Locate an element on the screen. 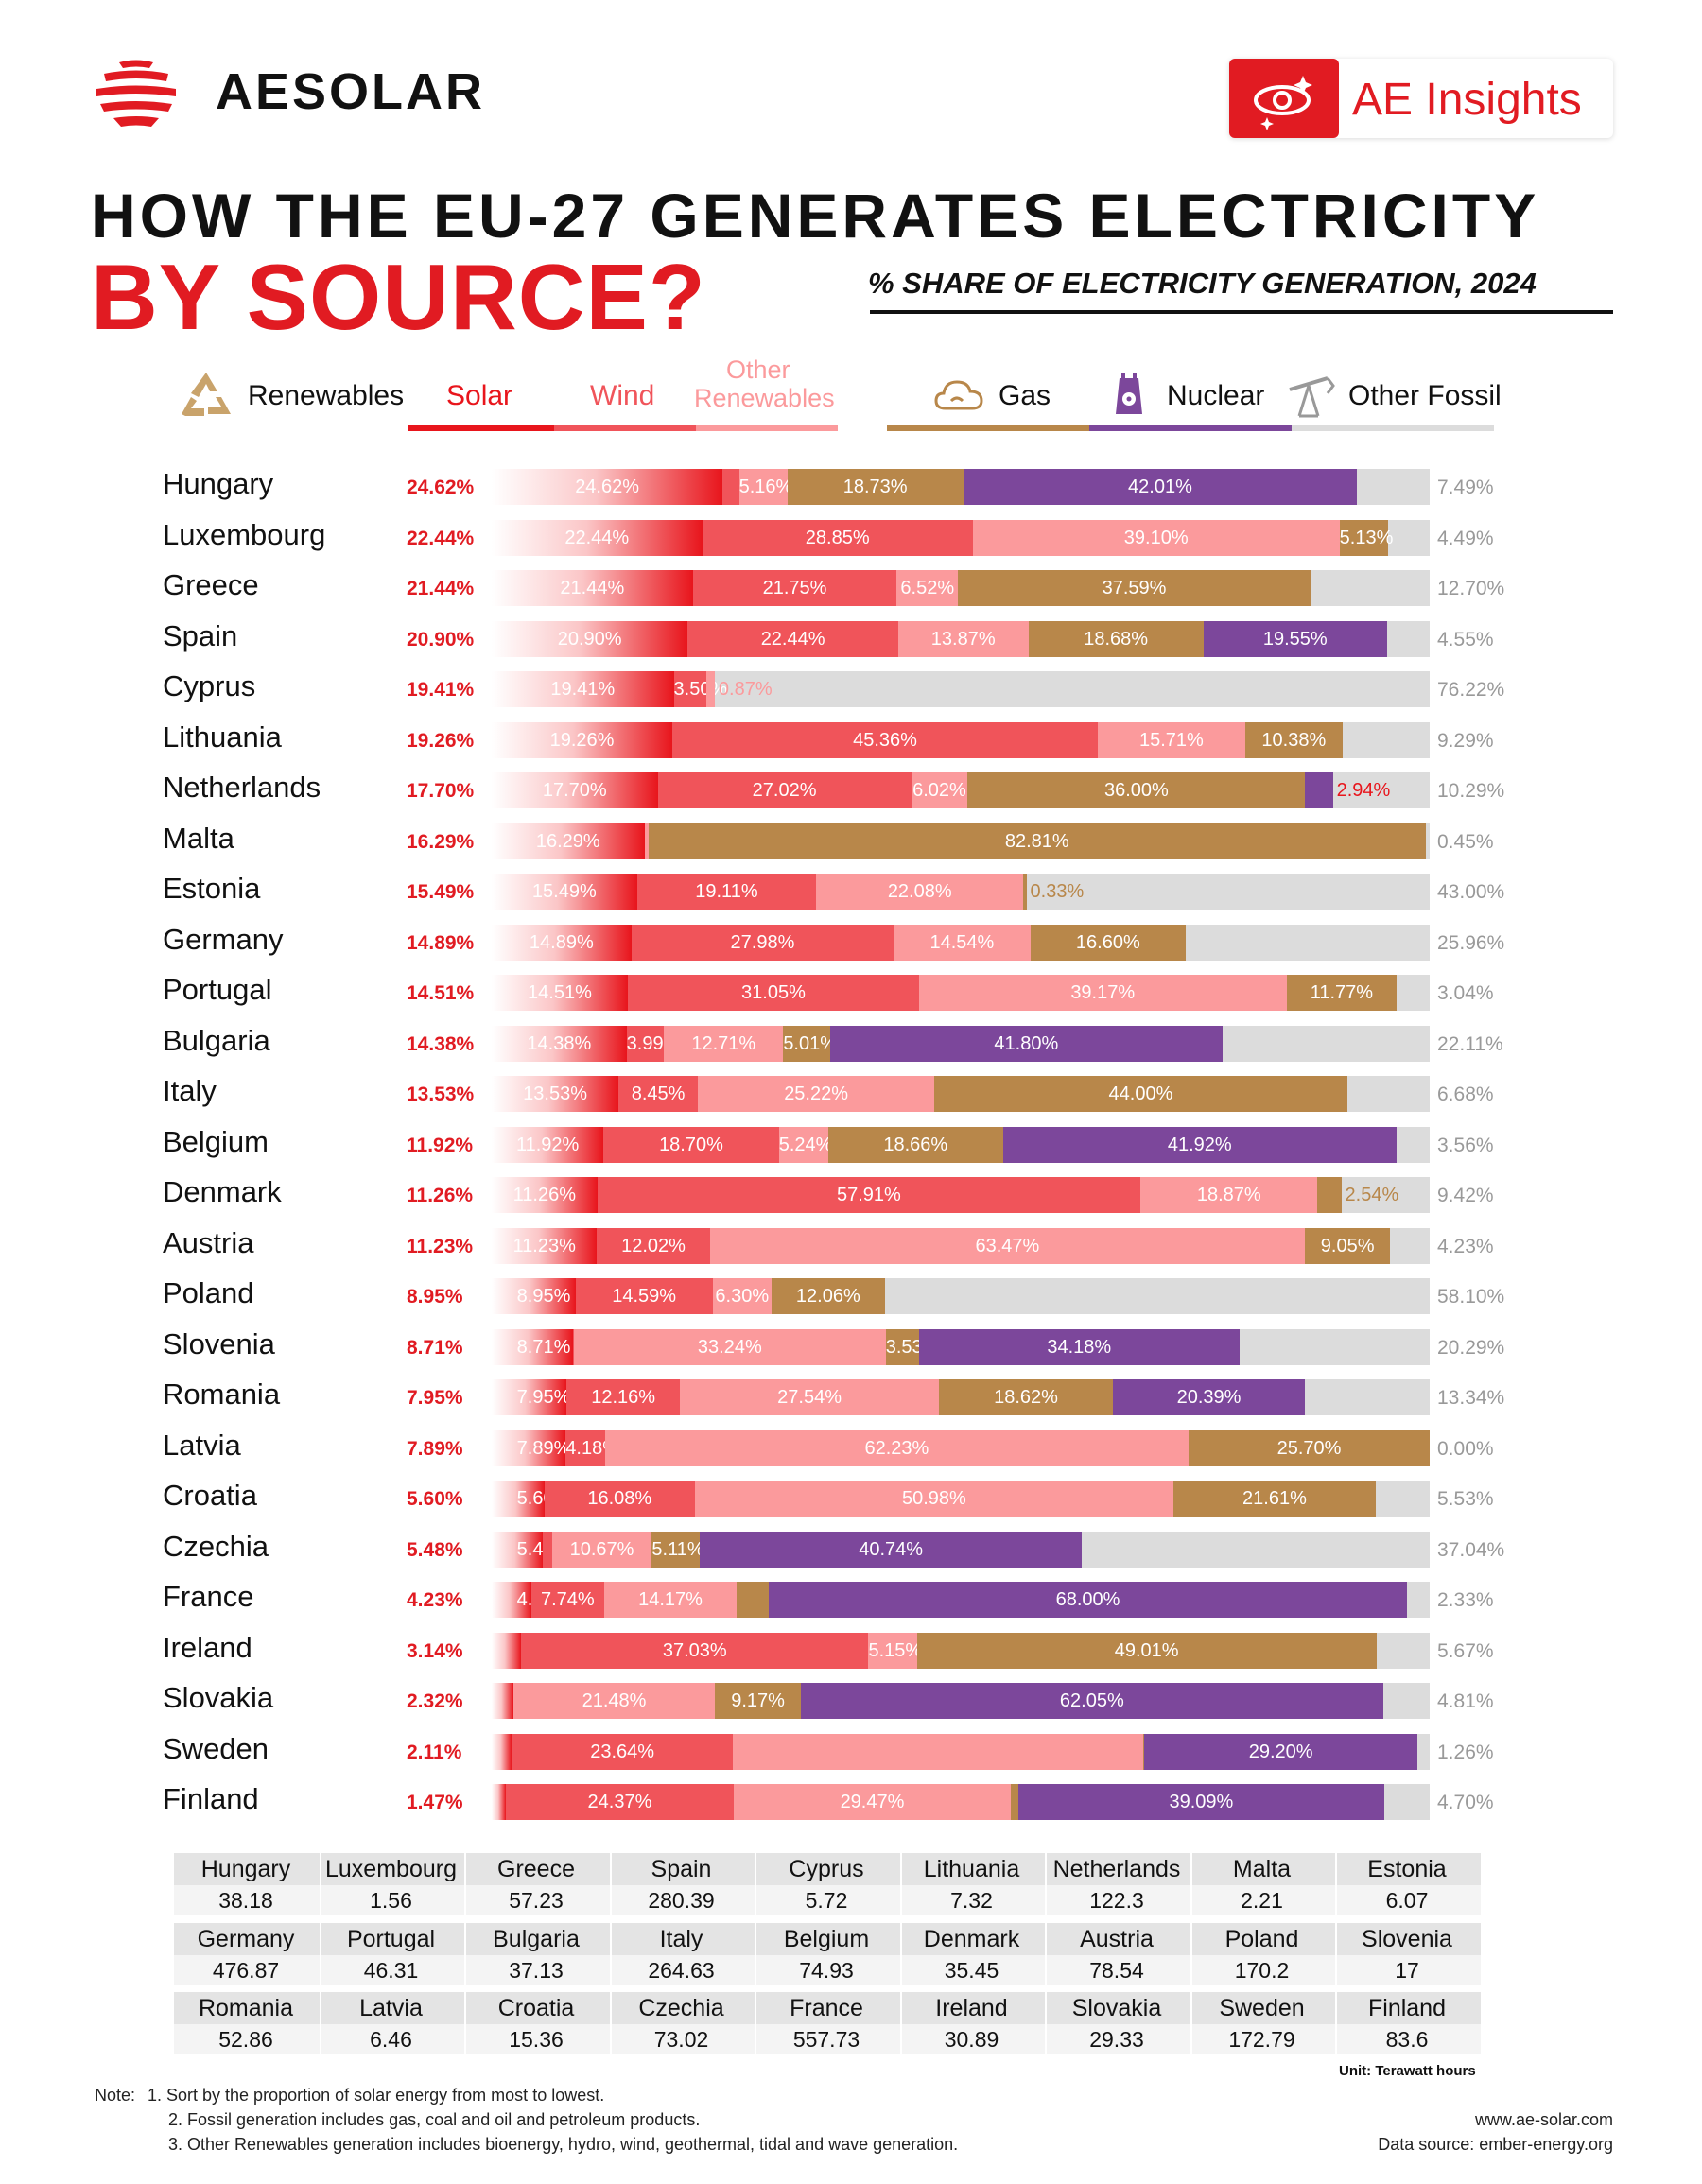 The image size is (1702, 2184). solar-bar-segment: 14.89% is located at coordinates (562, 942).